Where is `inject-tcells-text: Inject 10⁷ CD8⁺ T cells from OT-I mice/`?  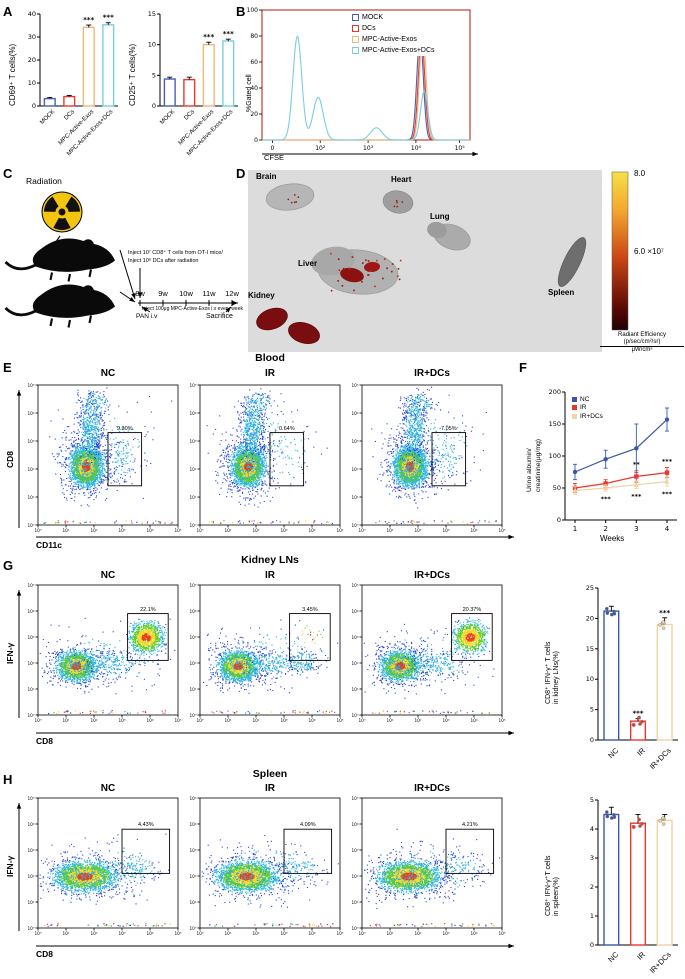 inject-tcells-text: Inject 10⁷ CD8⁺ T cells from OT-I mice/ is located at coordinates (175, 253).